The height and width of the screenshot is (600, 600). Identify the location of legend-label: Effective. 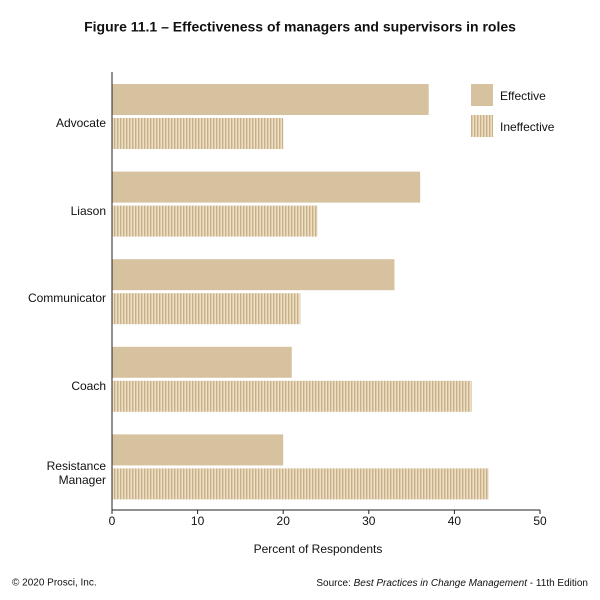
(523, 96).